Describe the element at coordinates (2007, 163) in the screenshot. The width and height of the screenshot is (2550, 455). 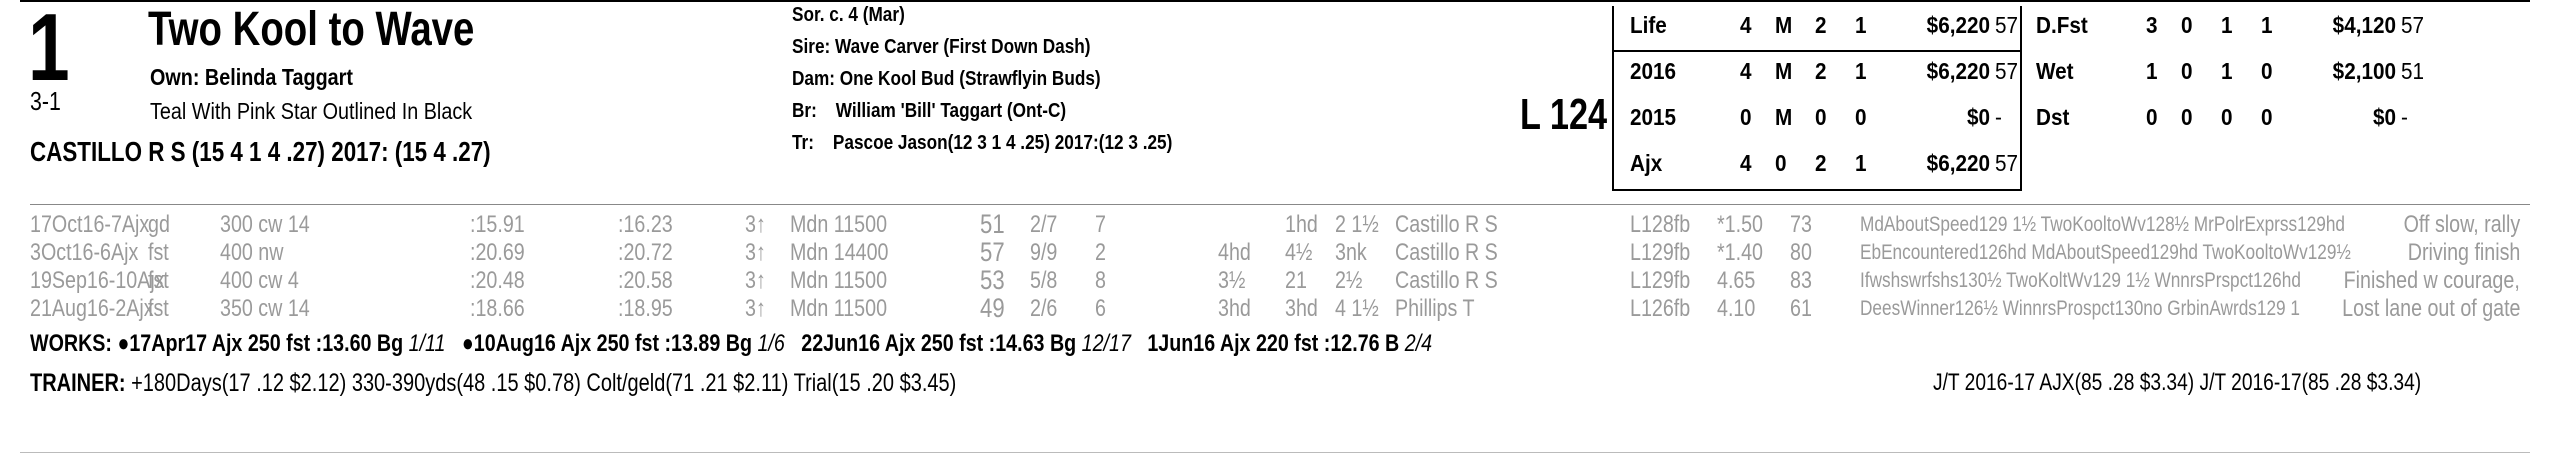
I see `record-left-spd: 57` at that location.